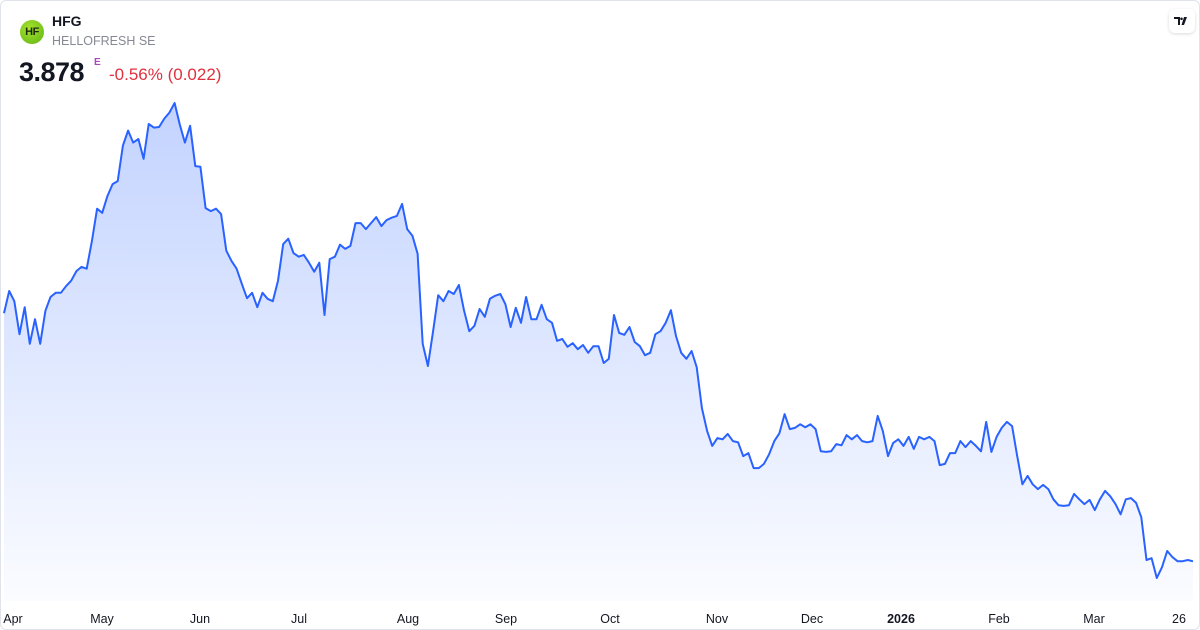 This screenshot has width=1200, height=630. Describe the element at coordinates (104, 41) in the screenshot. I see `company-name: HELLOFRESH SE` at that location.